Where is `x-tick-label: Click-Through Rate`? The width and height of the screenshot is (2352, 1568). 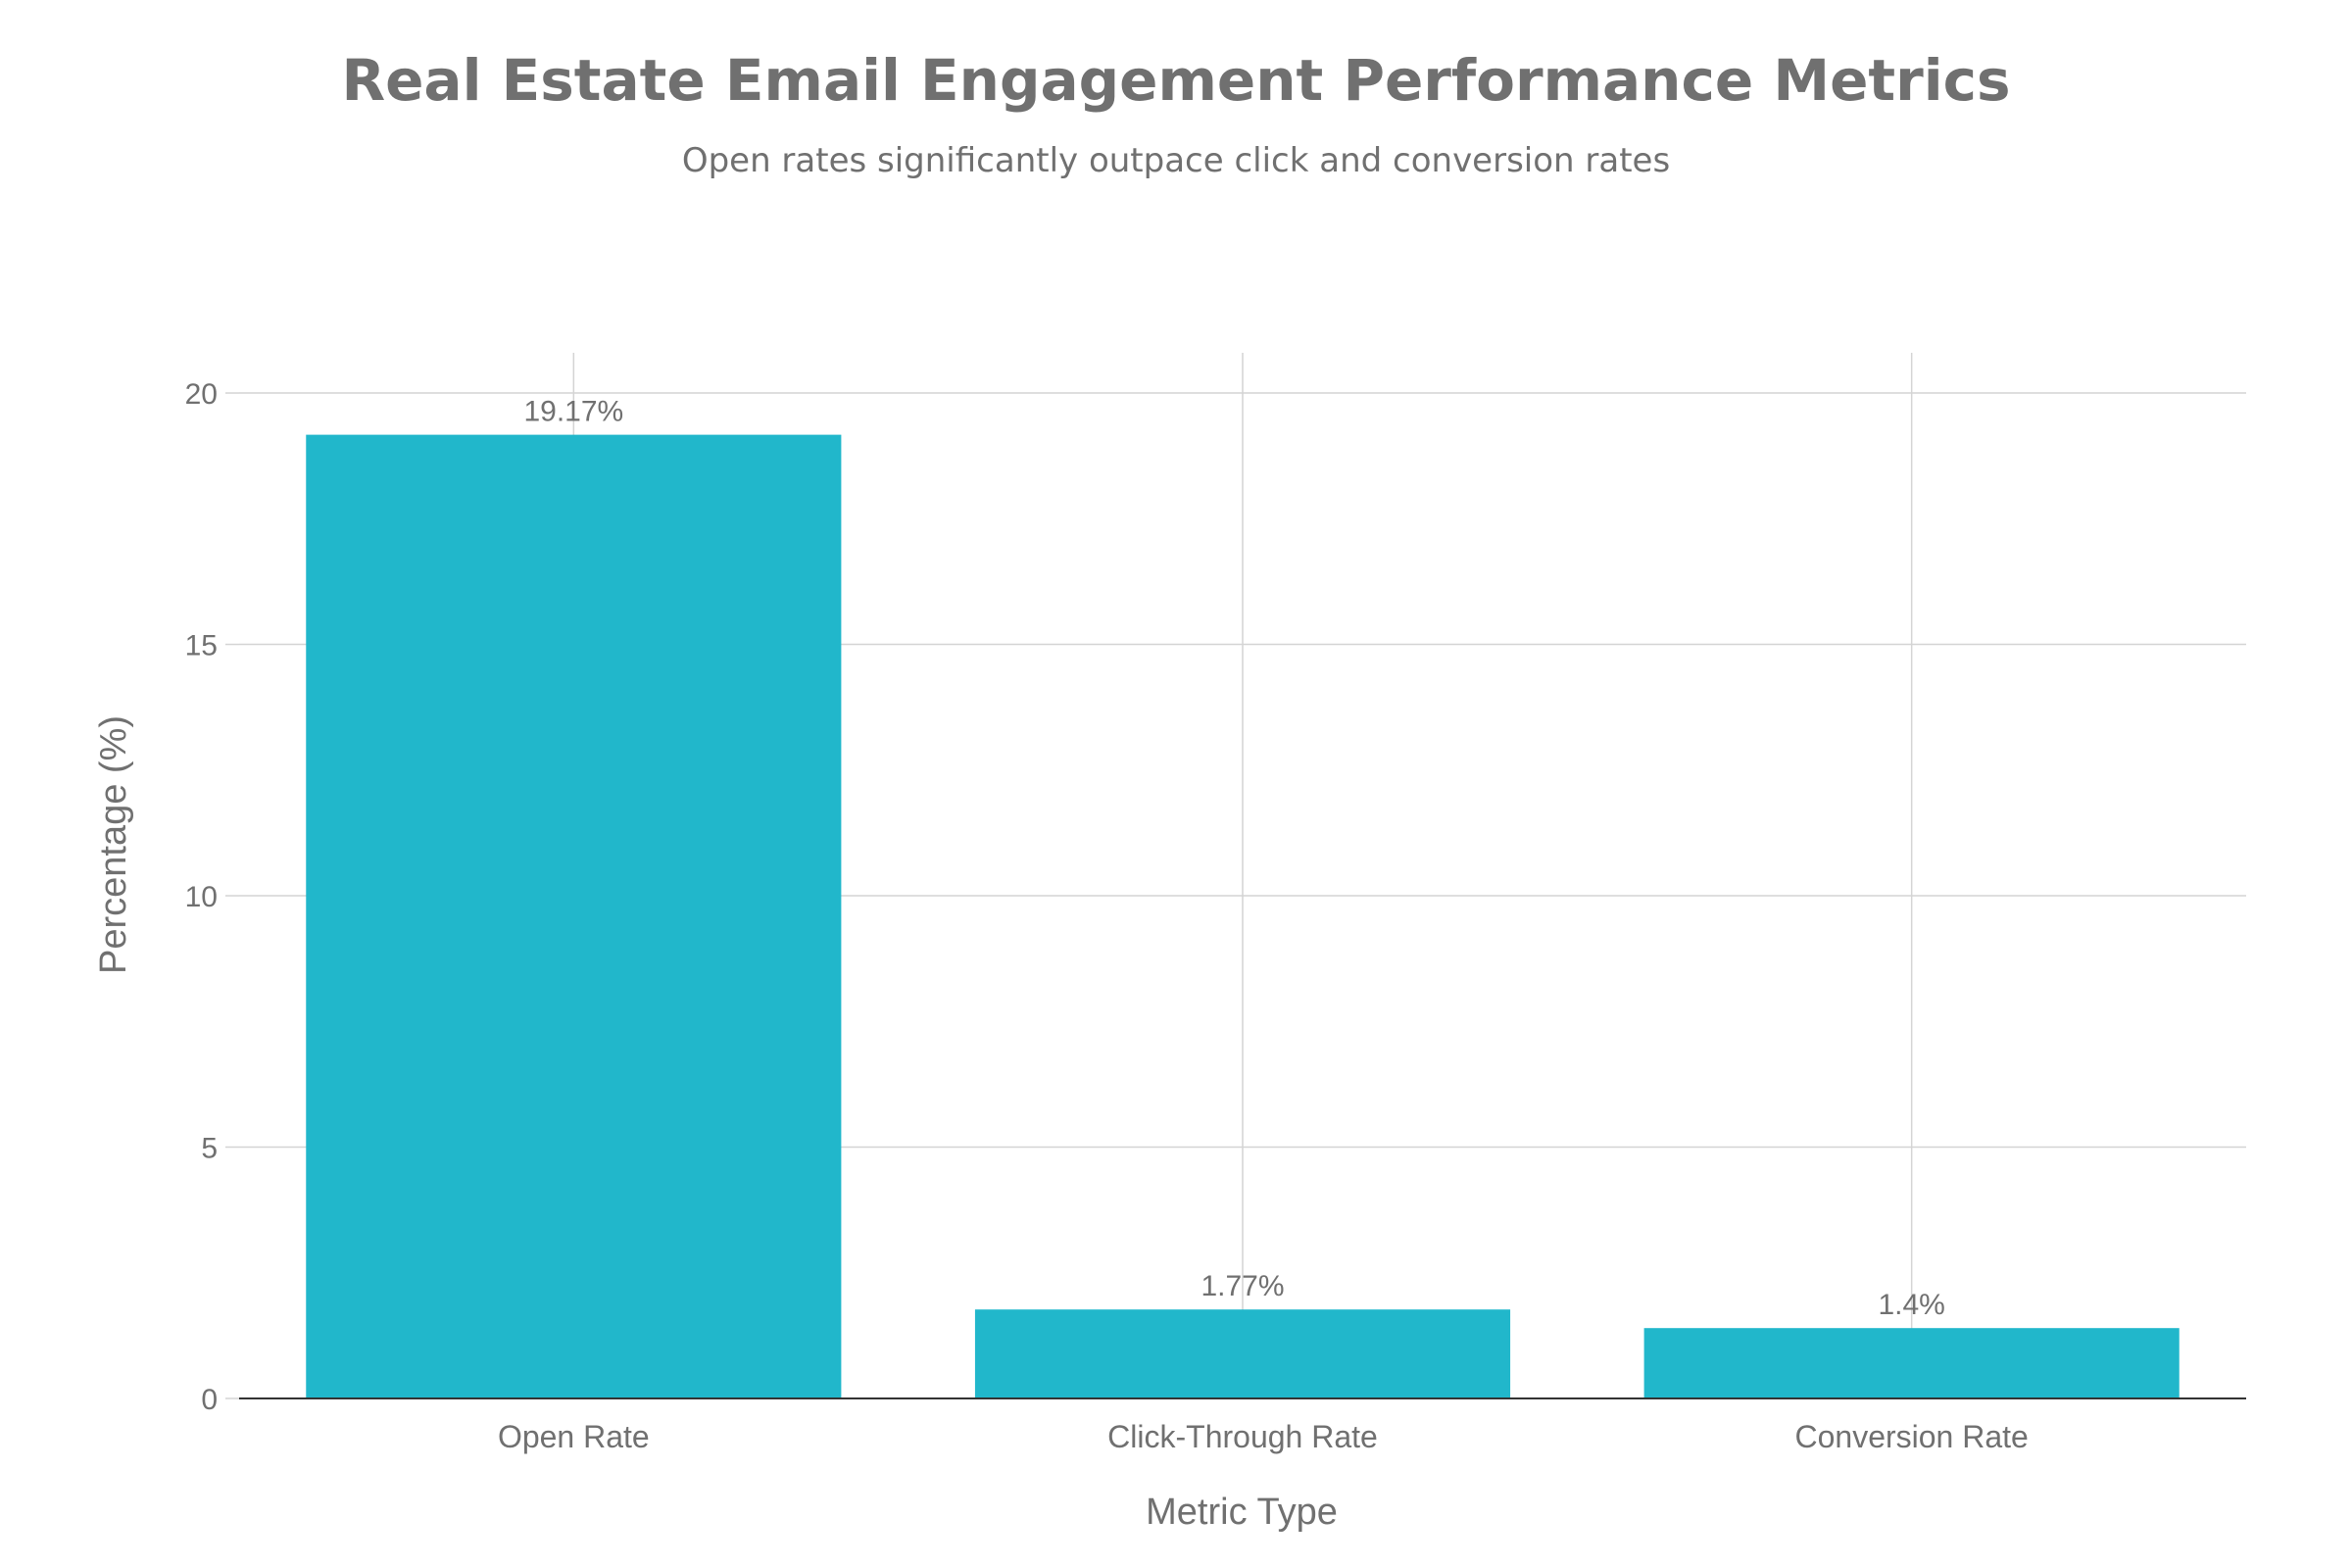 x-tick-label: Click-Through Rate is located at coordinates (1242, 1436).